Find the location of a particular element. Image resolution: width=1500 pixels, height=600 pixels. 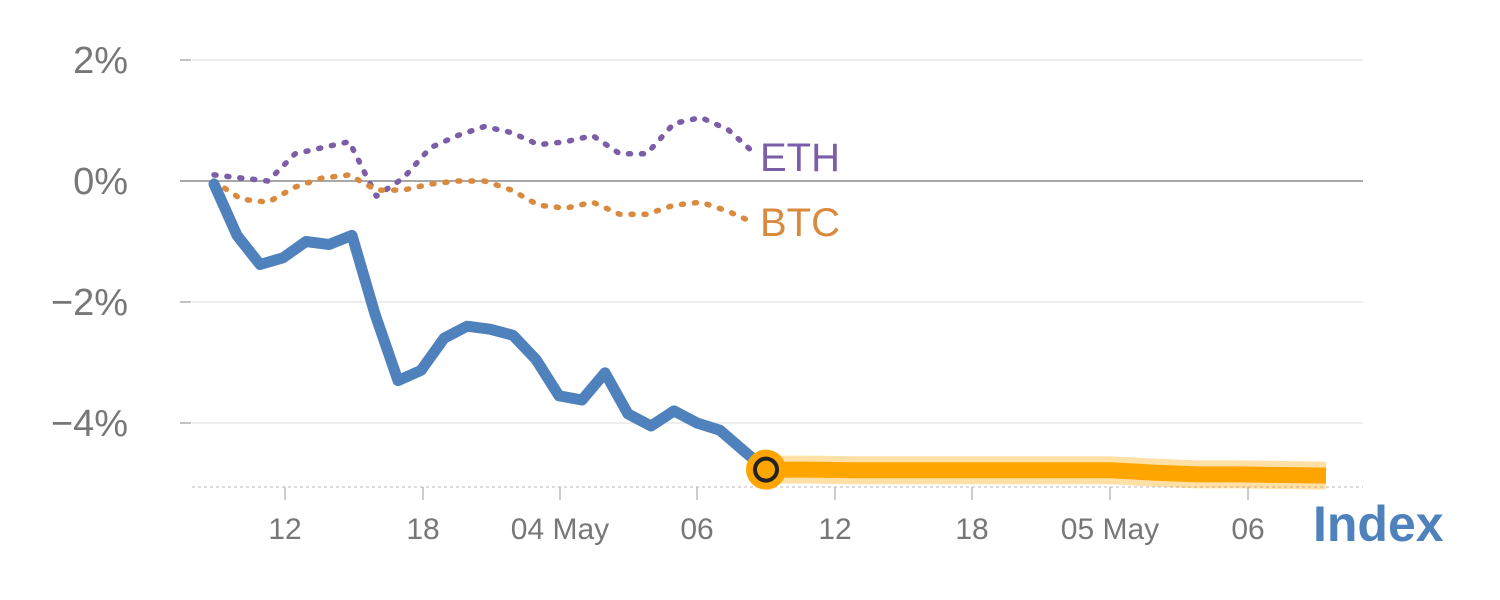

series-label-btc: BTC is located at coordinates (800, 223).